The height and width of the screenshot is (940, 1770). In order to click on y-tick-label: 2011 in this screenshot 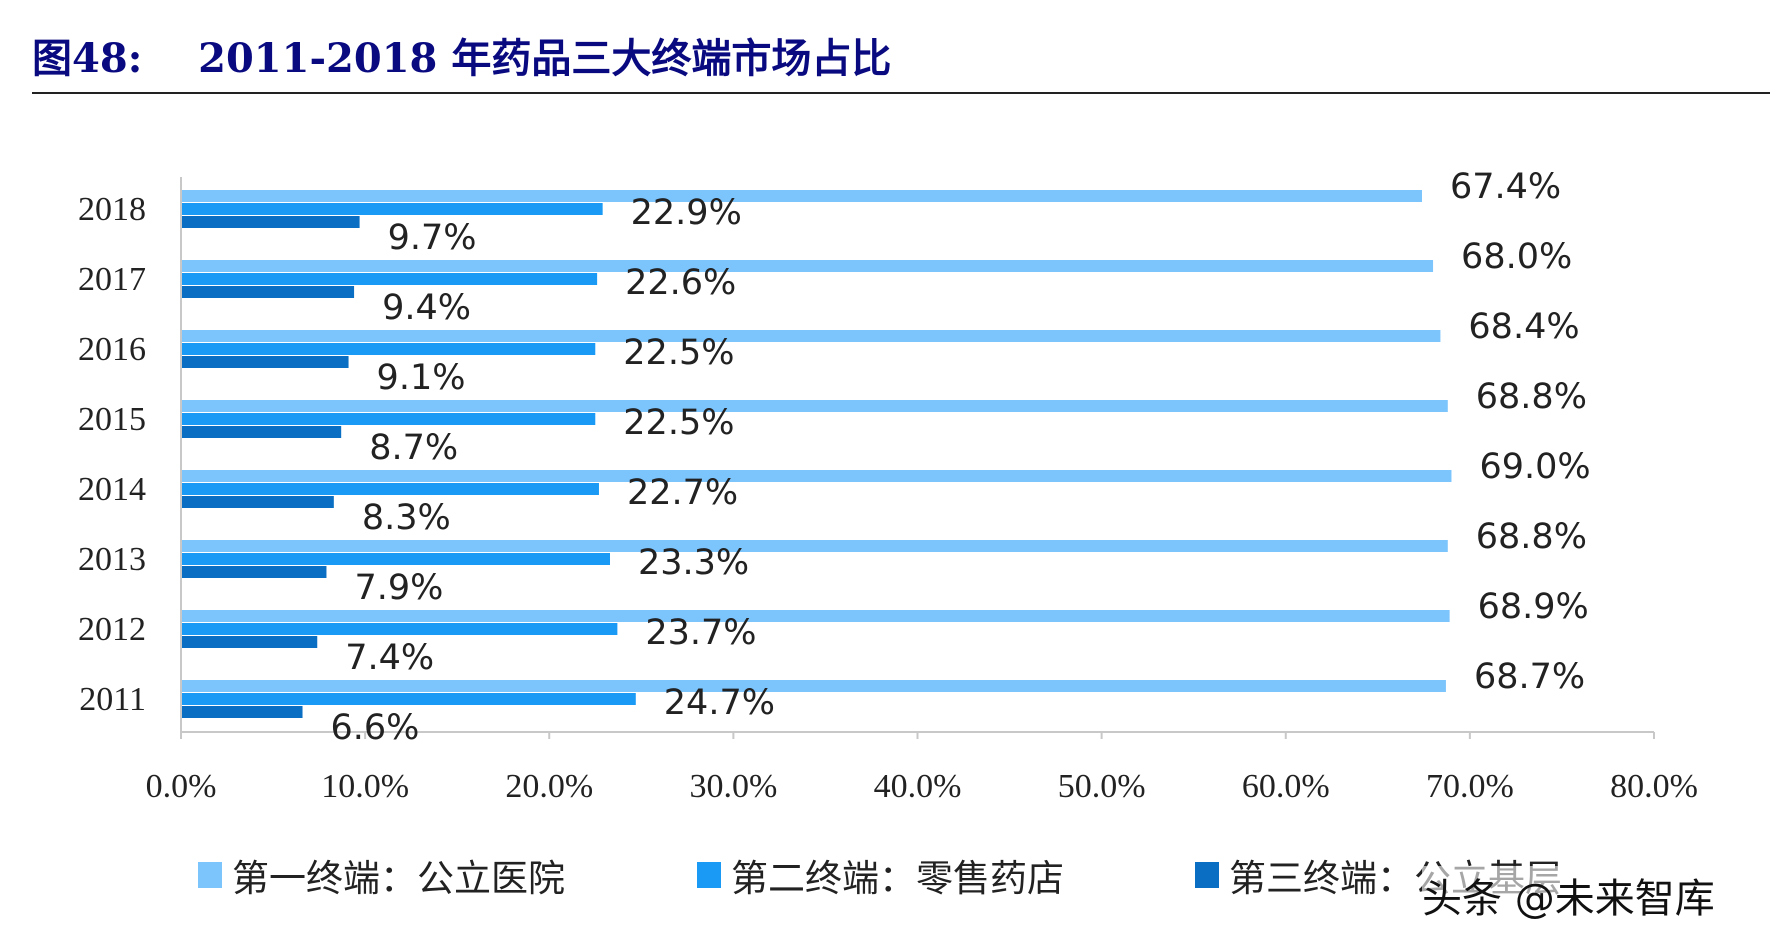, I will do `click(112, 699)`.